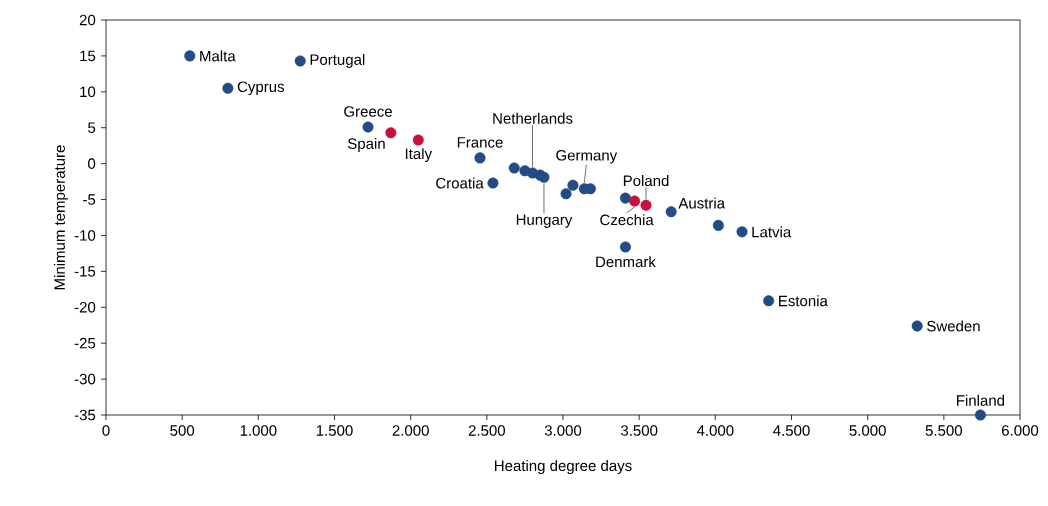 The height and width of the screenshot is (506, 1048). What do you see at coordinates (487, 430) in the screenshot?
I see `x-tick-label: 2.500` at bounding box center [487, 430].